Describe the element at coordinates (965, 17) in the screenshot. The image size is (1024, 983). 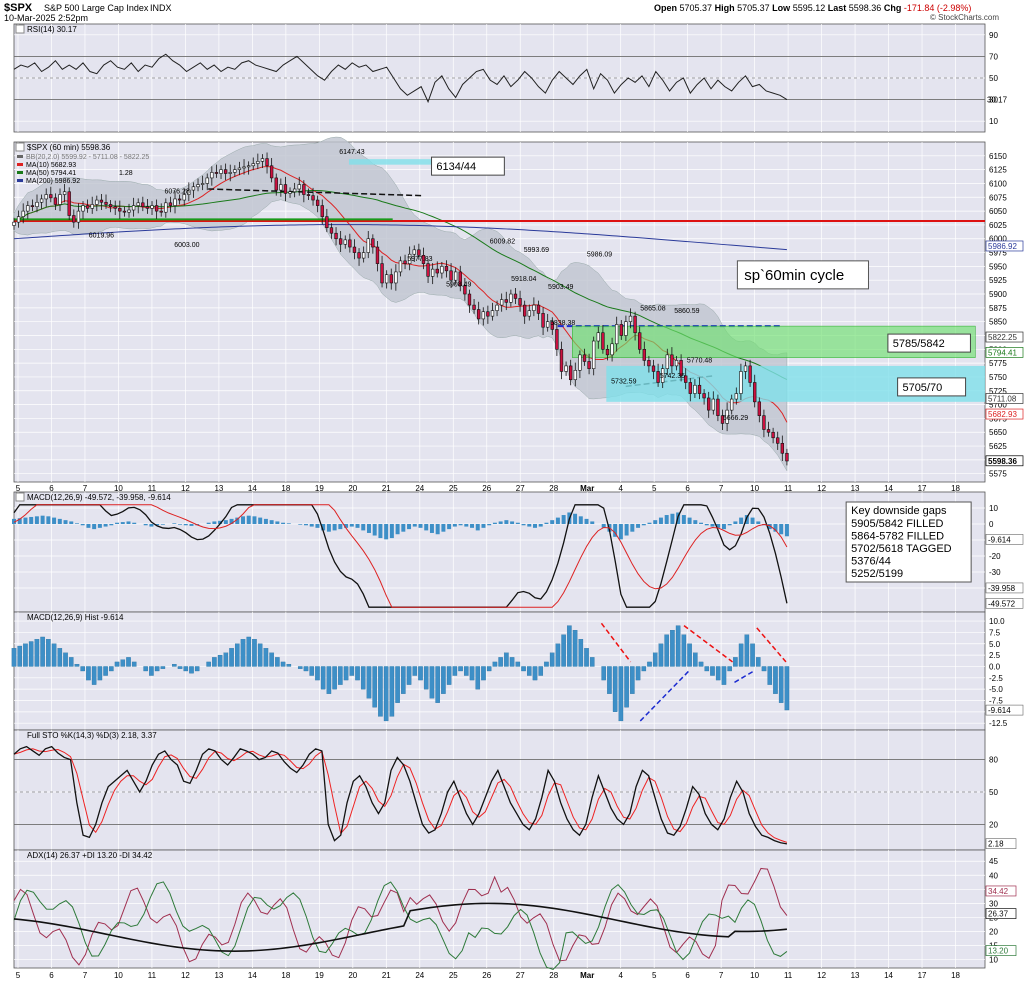
I see `watermark: © StockCharts.com` at that location.